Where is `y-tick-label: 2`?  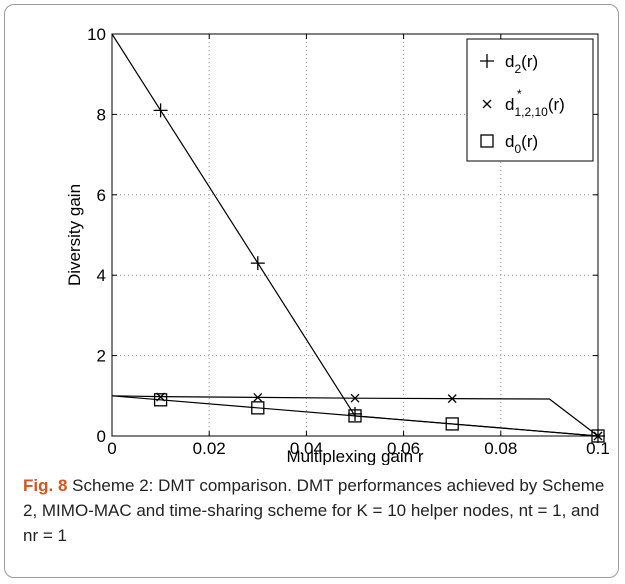 y-tick-label: 2 is located at coordinates (101, 356).